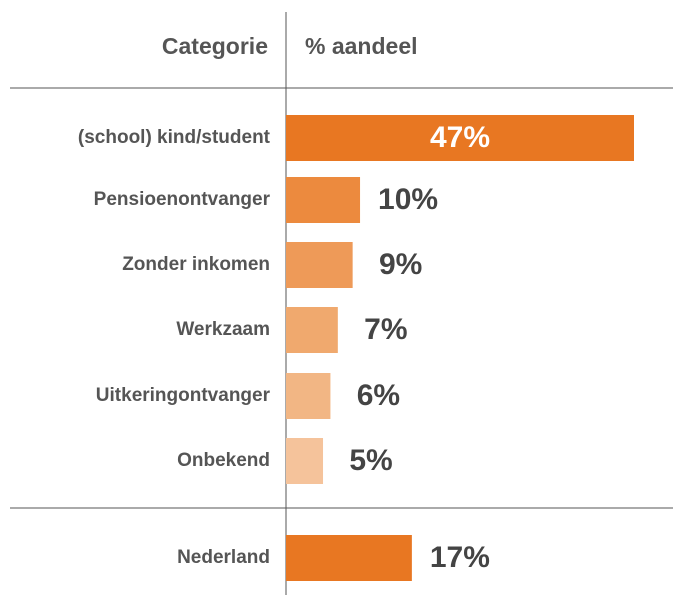  Describe the element at coordinates (223, 557) in the screenshot. I see `category-label: Nederland` at that location.